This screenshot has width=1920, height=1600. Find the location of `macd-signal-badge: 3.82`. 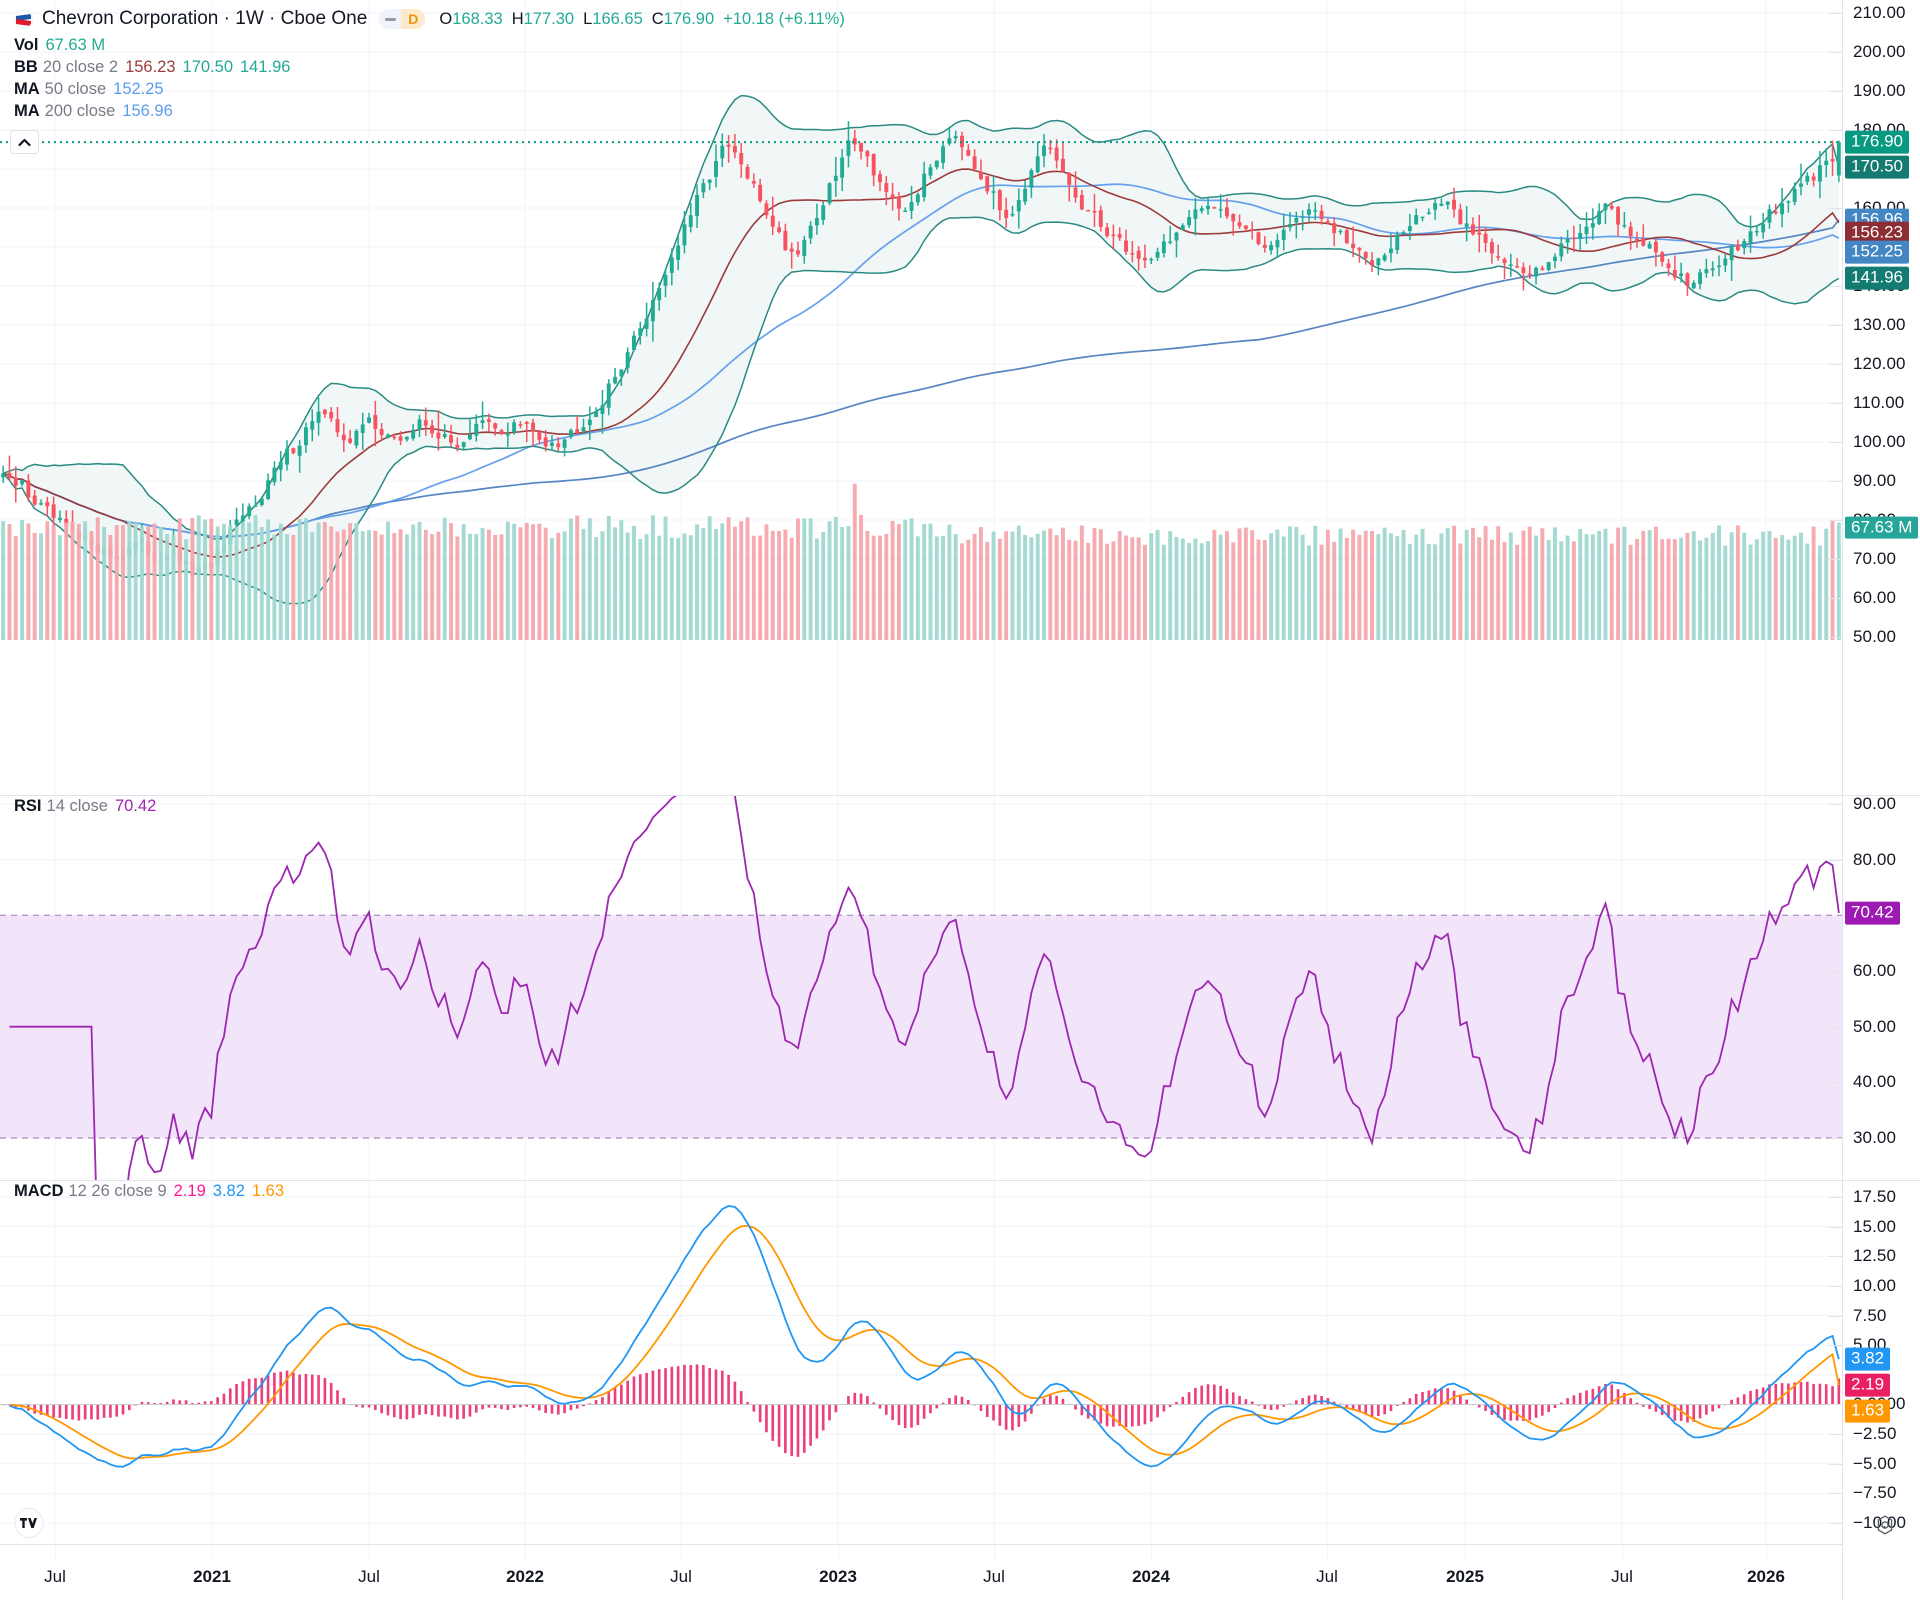

macd-signal-badge: 3.82 is located at coordinates (1868, 1359).